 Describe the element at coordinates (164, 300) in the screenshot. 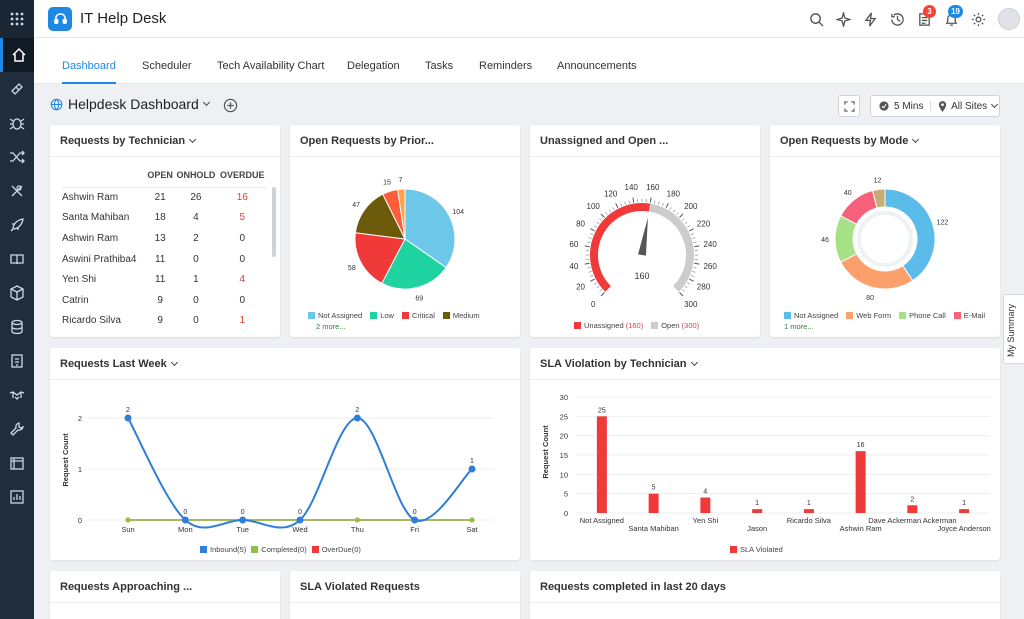

I see `table-row: Catrin 9 0 0` at that location.